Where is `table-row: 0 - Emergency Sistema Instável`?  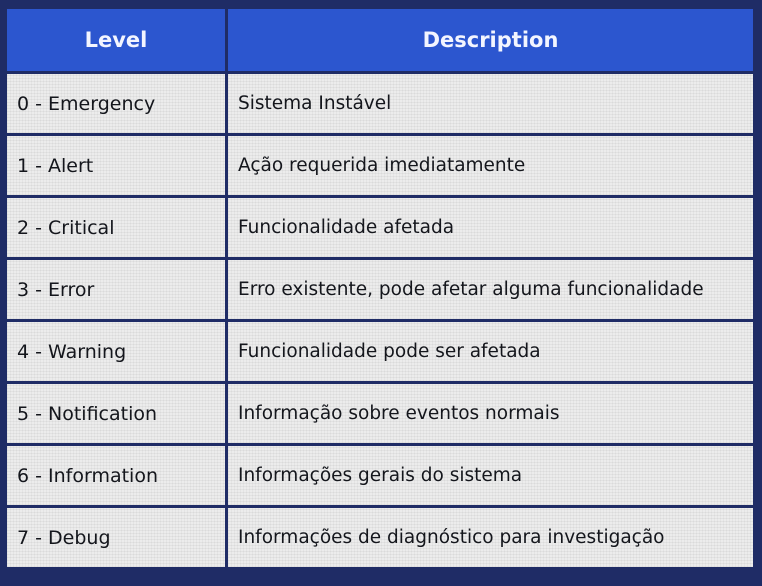
table-row: 0 - Emergency Sistema Instável is located at coordinates (380, 103).